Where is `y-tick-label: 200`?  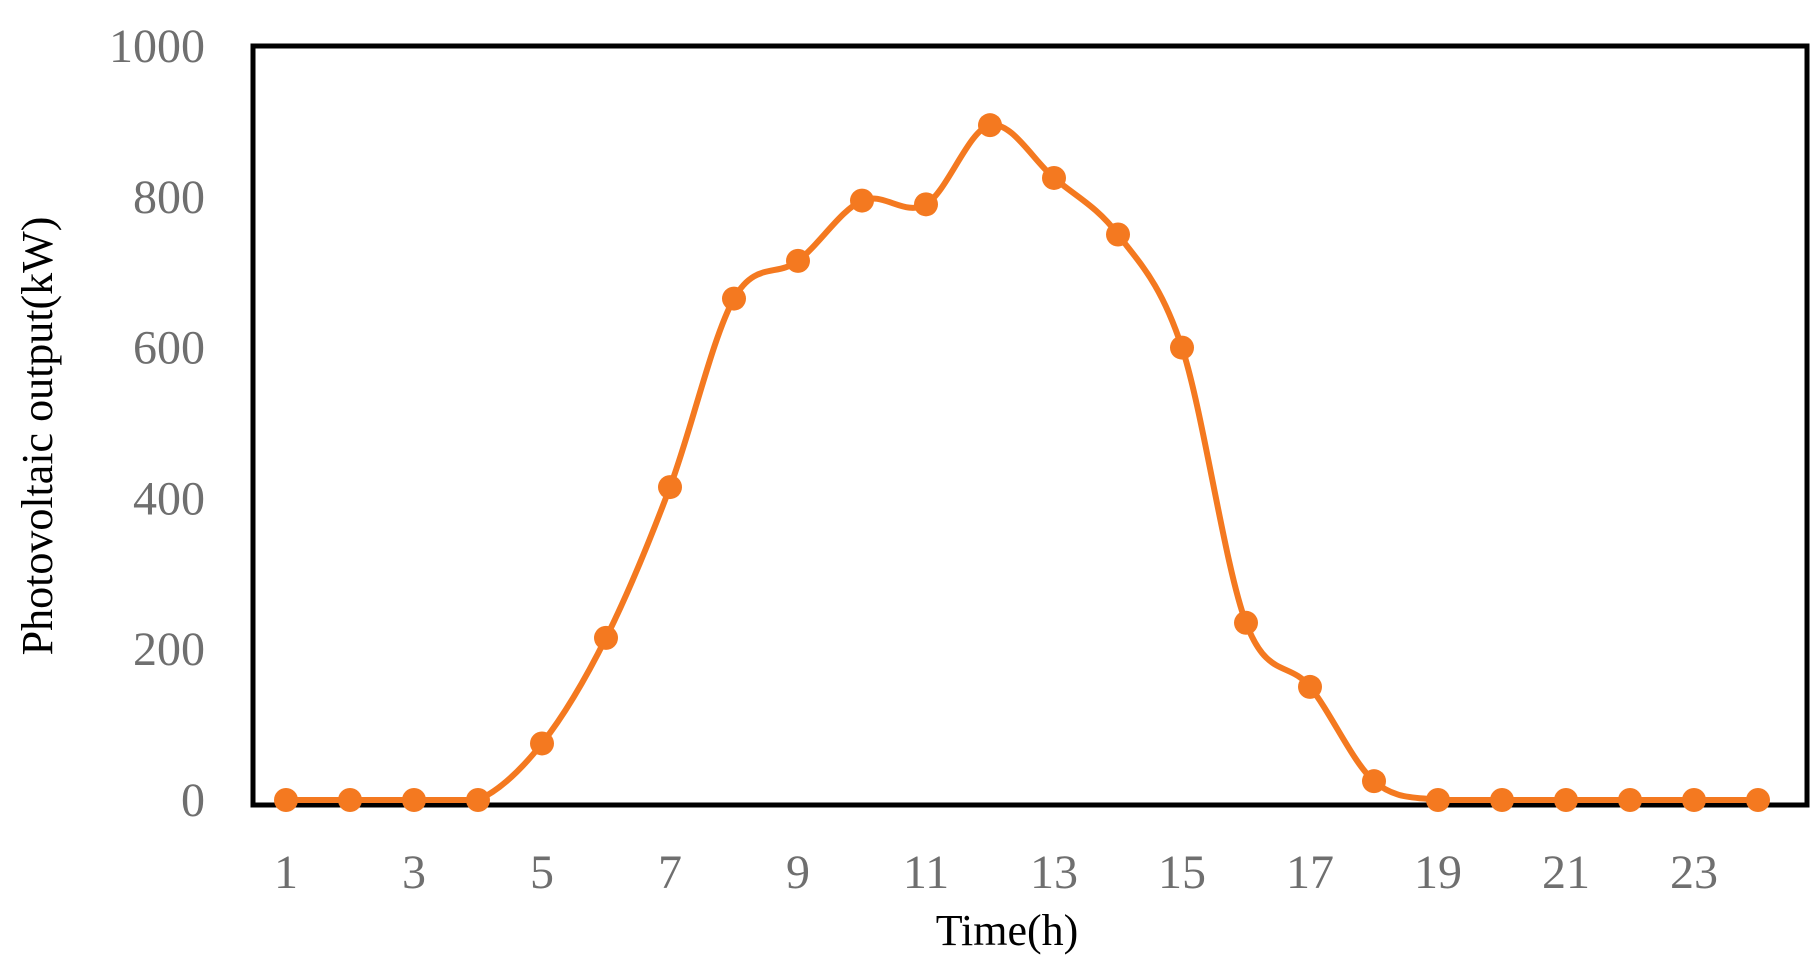 y-tick-label: 200 is located at coordinates (169, 649).